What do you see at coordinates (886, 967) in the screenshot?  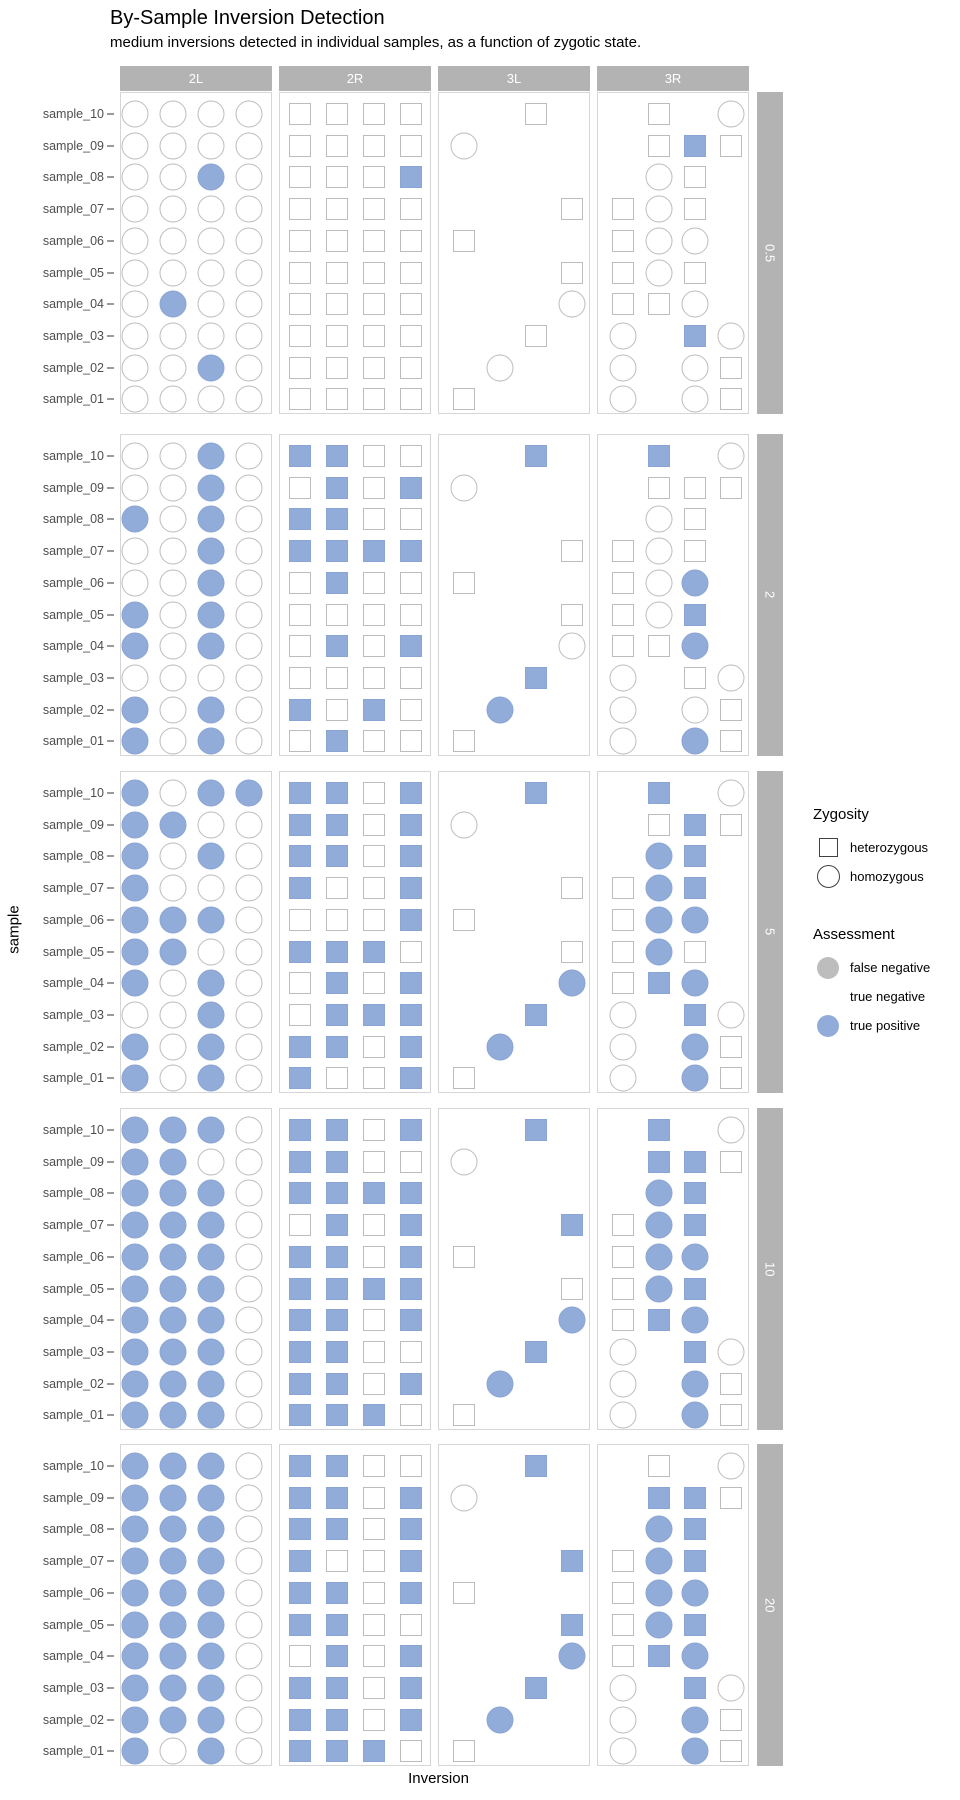 I see `legend-item-false-negative: false negative` at bounding box center [886, 967].